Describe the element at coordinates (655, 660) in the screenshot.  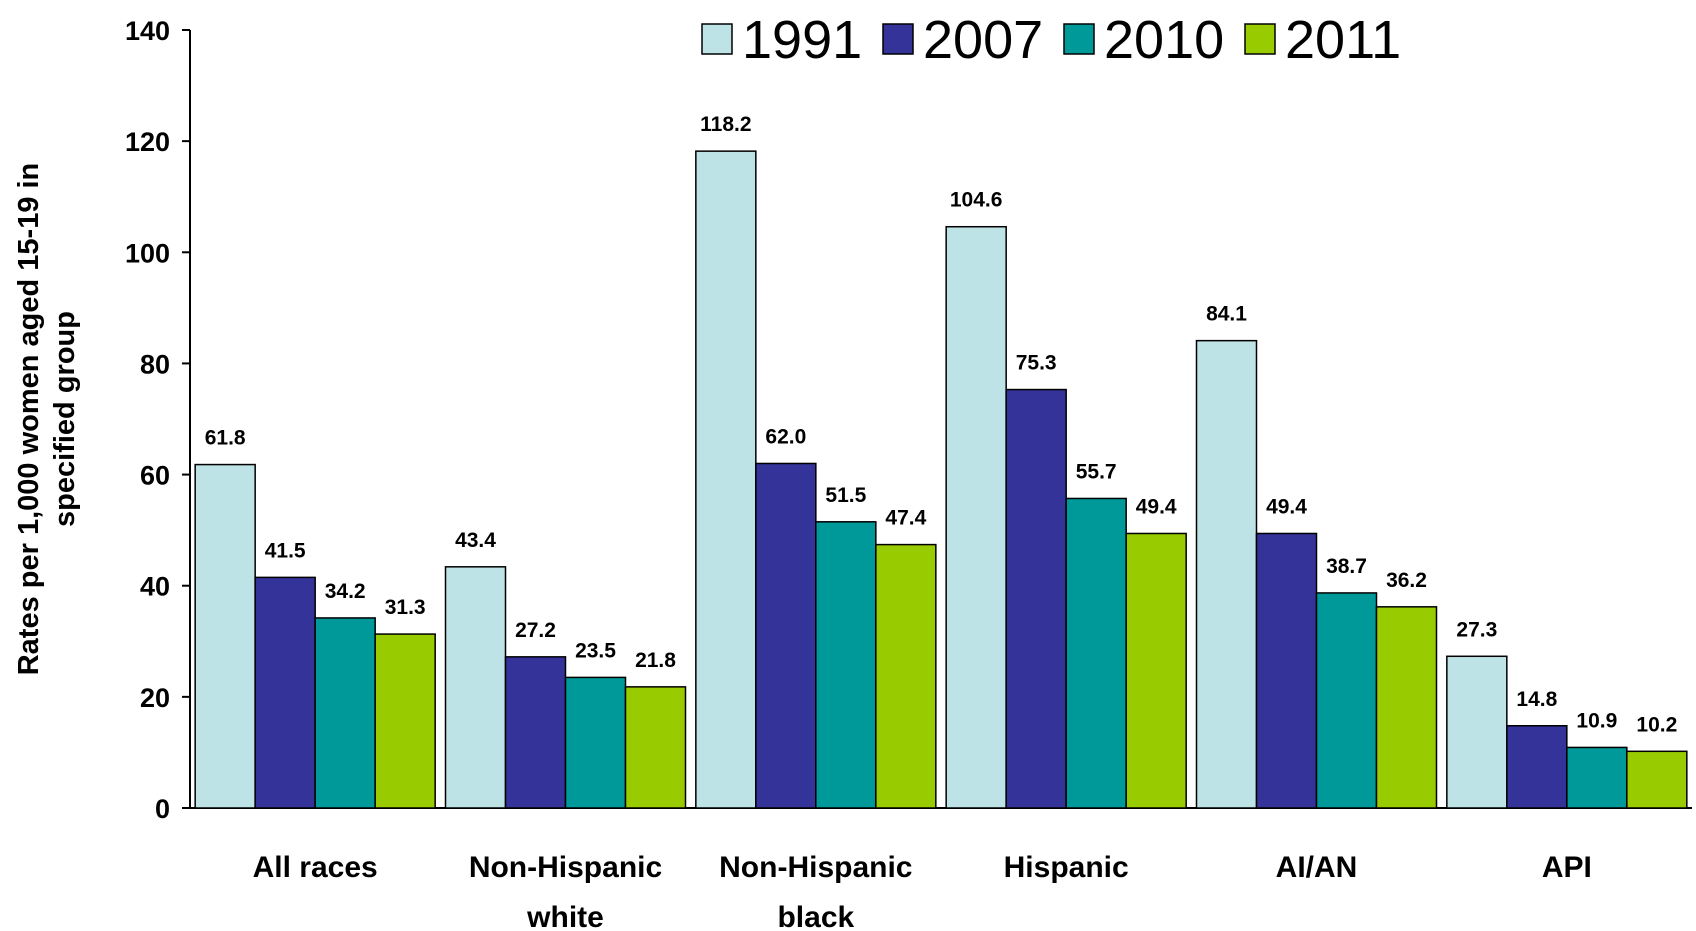
I see `data-label: 21.8` at that location.